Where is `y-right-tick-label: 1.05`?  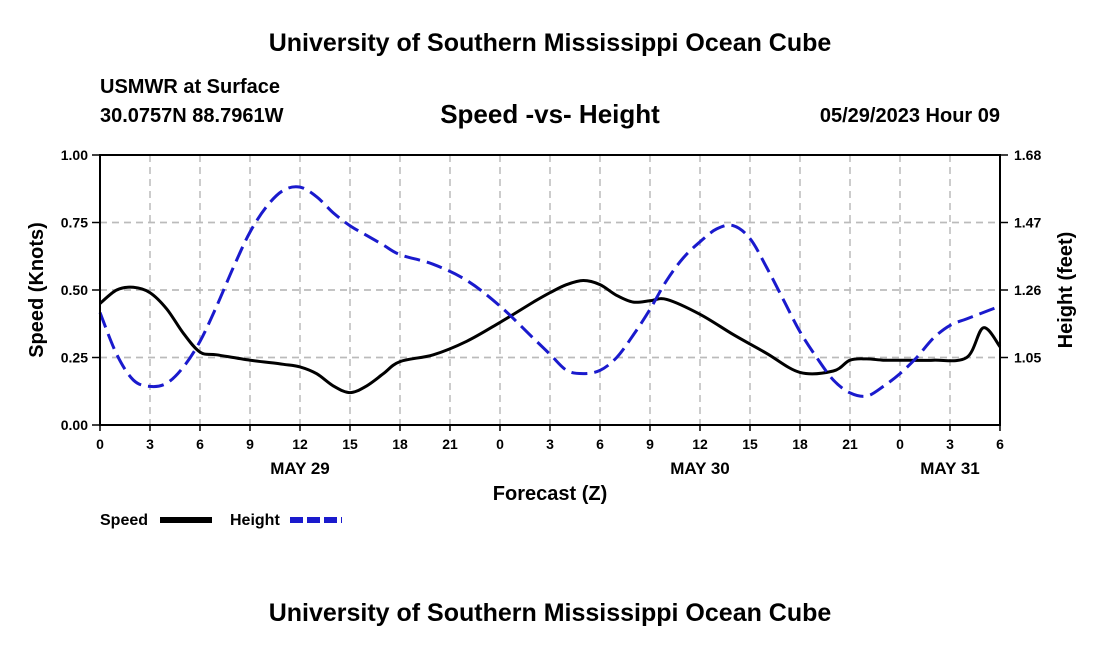
y-right-tick-label: 1.05 is located at coordinates (1027, 358).